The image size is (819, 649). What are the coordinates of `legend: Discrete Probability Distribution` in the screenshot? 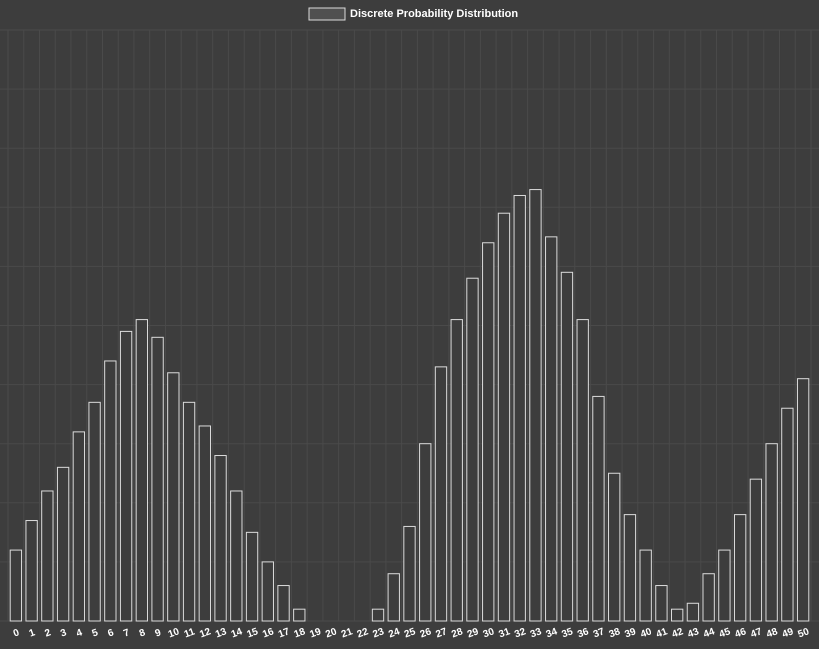 It's located at (413, 14).